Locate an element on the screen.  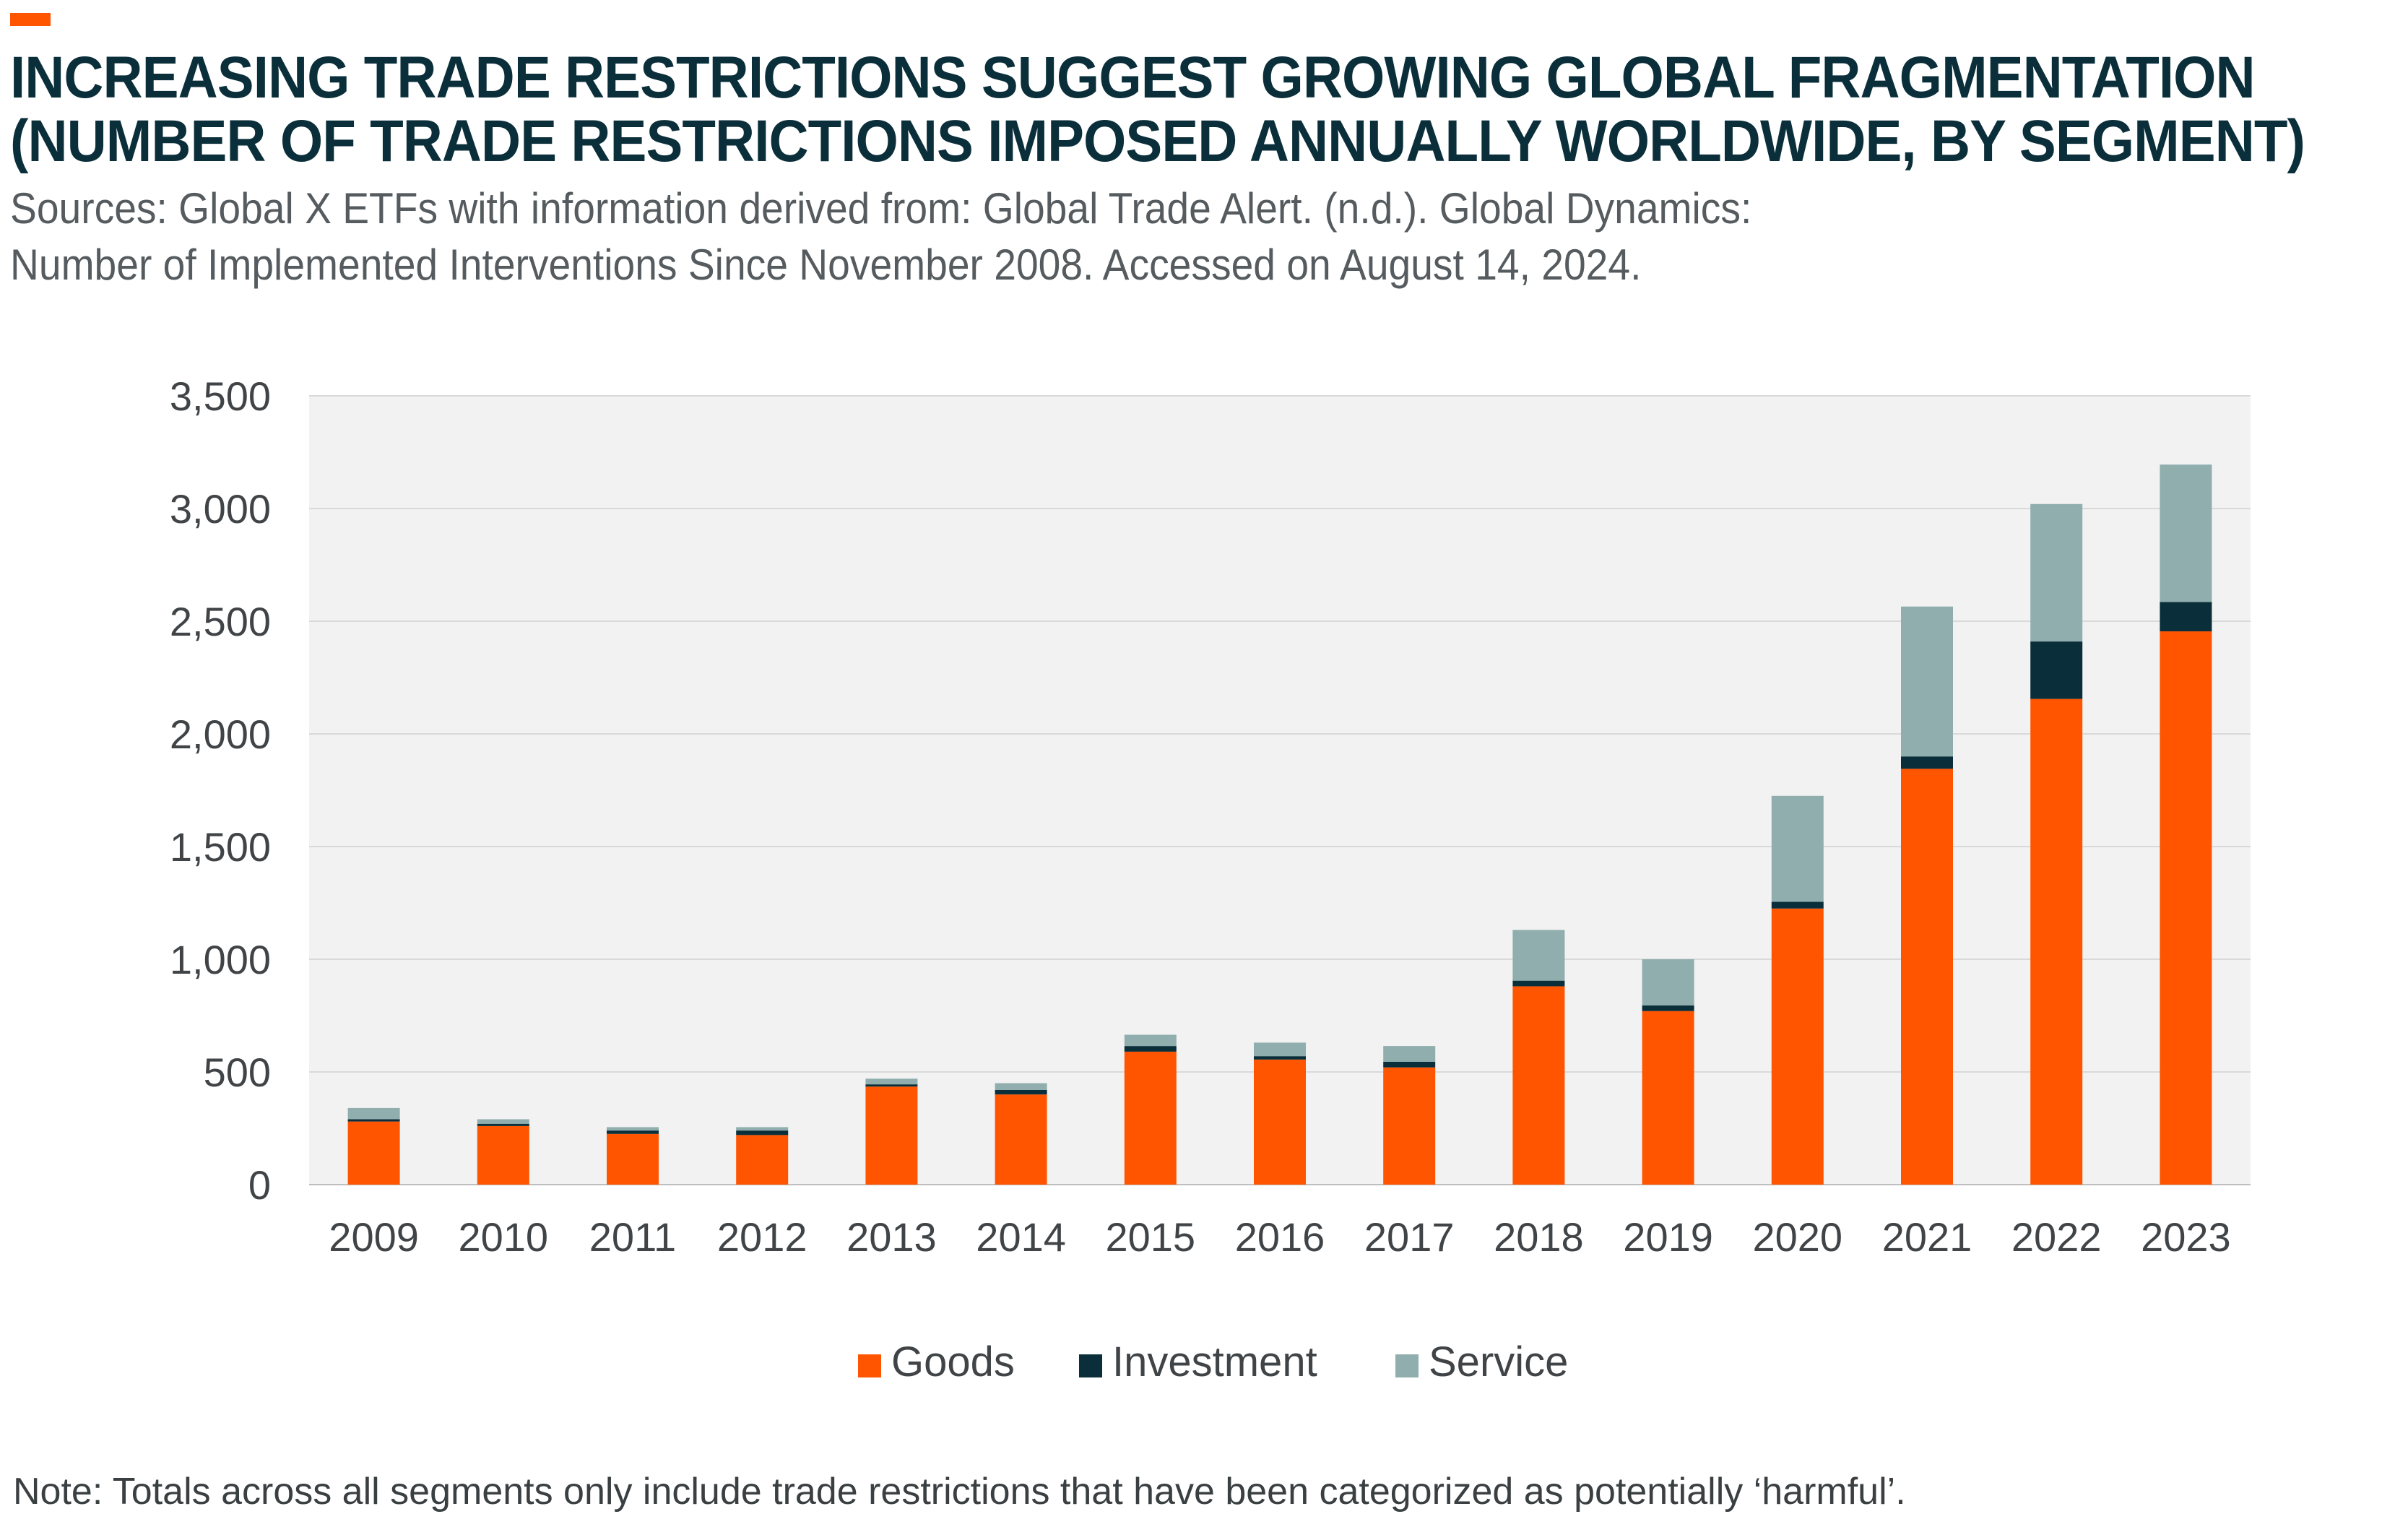
x-tick-label: 2023 is located at coordinates (2186, 1237).